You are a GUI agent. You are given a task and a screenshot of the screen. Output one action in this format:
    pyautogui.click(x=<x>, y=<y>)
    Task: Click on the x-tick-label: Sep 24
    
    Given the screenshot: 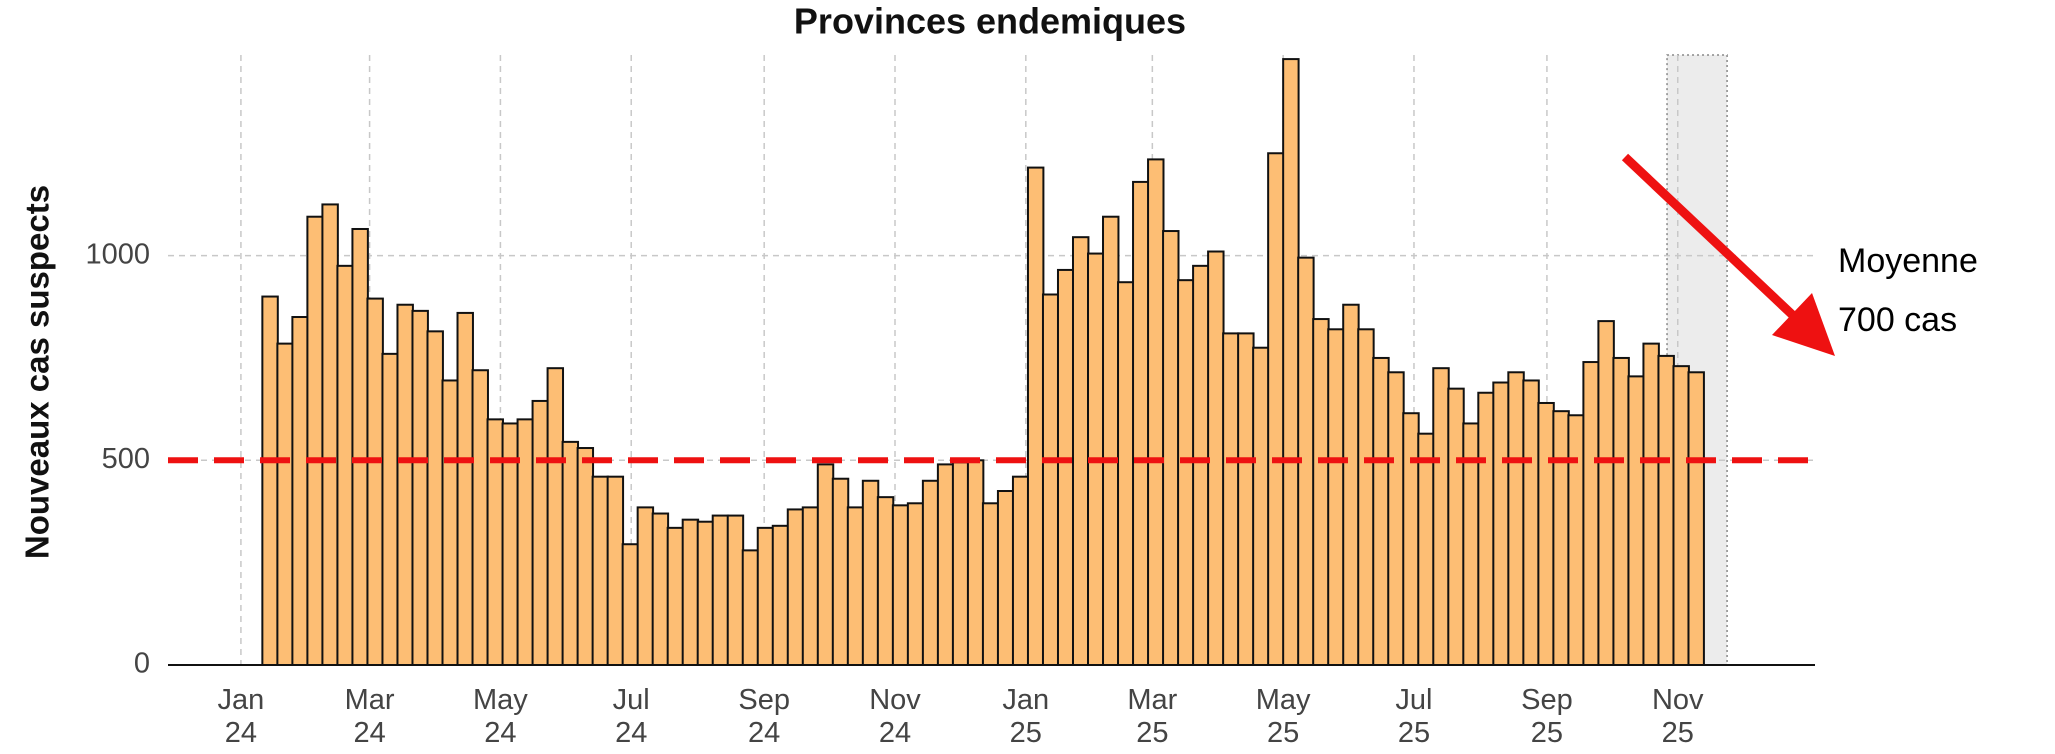 What is the action you would take?
    pyautogui.click(x=764, y=716)
    